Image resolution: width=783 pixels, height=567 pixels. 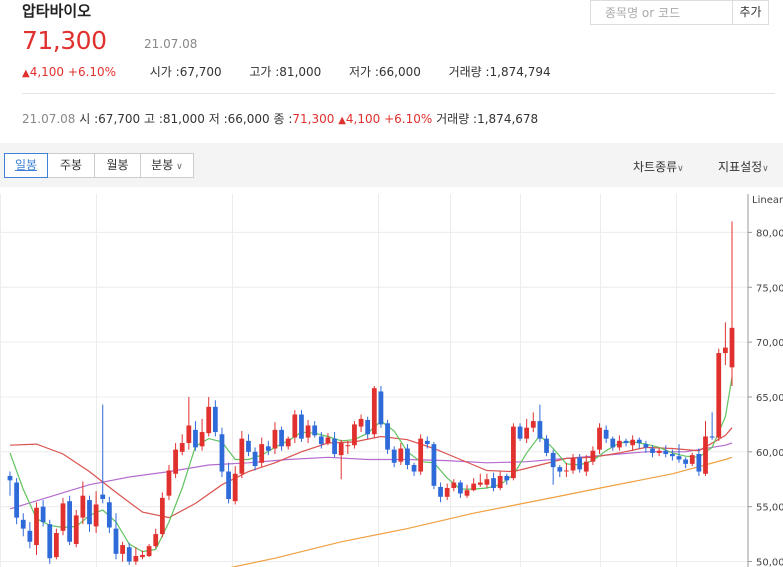 I want to click on search-box, so click(x=661, y=12).